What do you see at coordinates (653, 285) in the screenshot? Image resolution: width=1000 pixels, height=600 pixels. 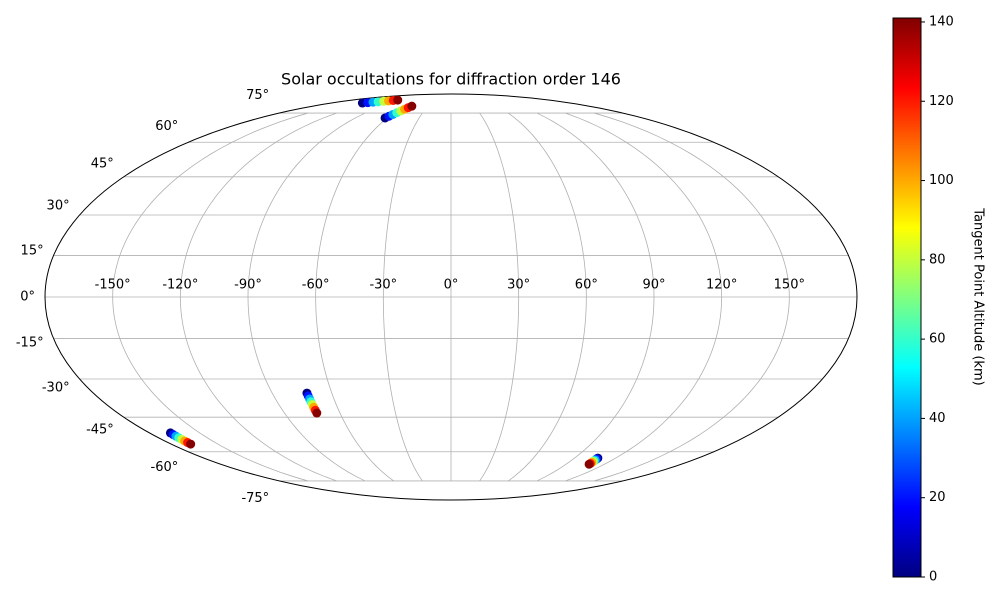 I see `x-tick-label: 90°` at bounding box center [653, 285].